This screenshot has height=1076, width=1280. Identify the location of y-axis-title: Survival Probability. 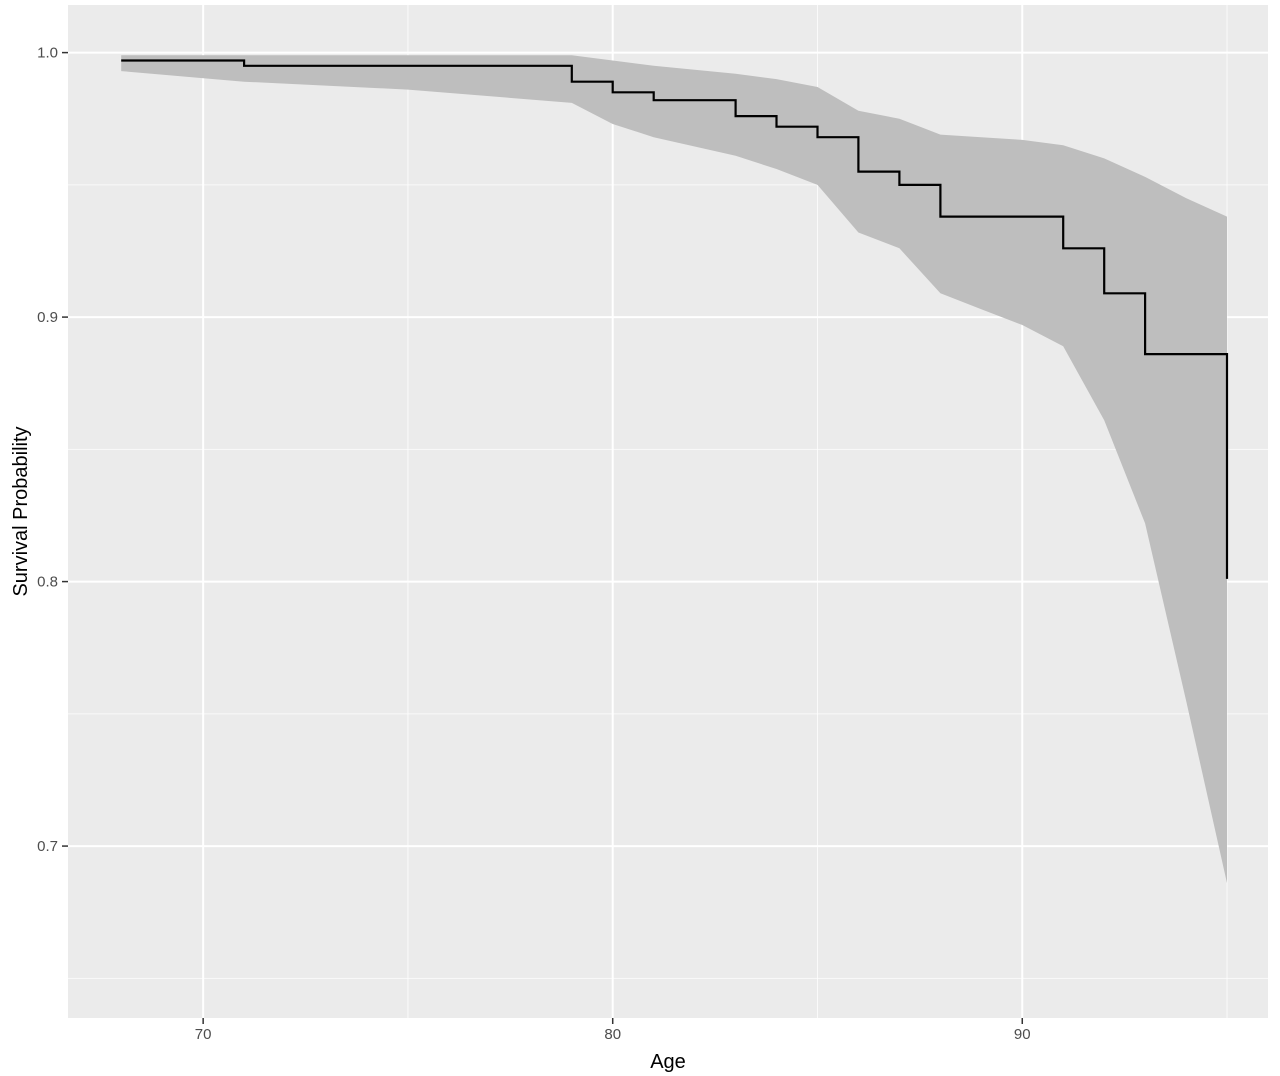
(21, 511).